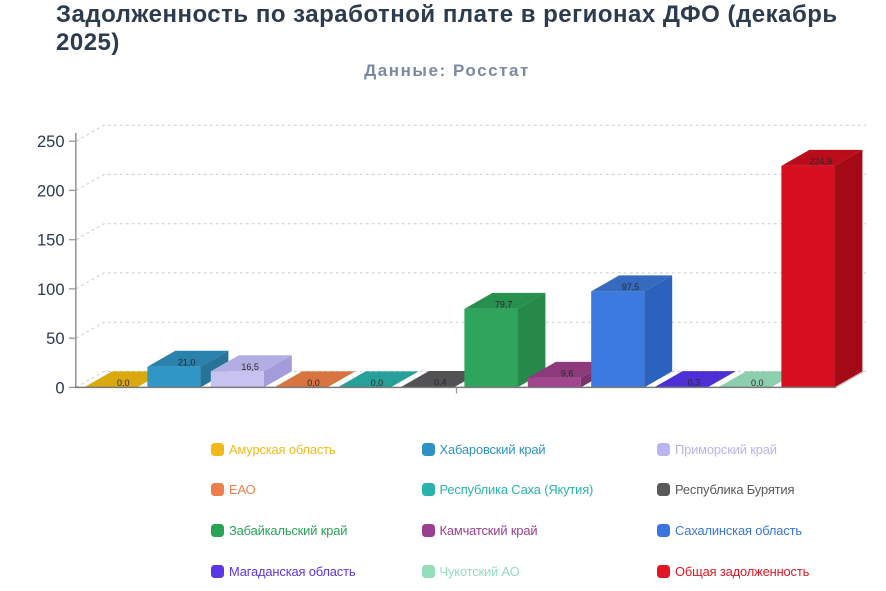  What do you see at coordinates (504, 305) in the screenshot?
I see `svg-text: 79,7` at bounding box center [504, 305].